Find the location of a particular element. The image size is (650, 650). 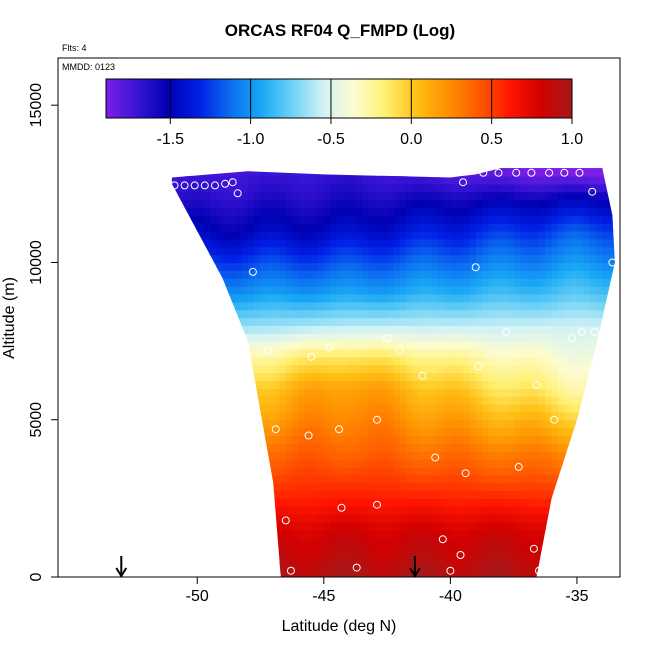

date-label: MMDD: 0123 is located at coordinates (88, 67).